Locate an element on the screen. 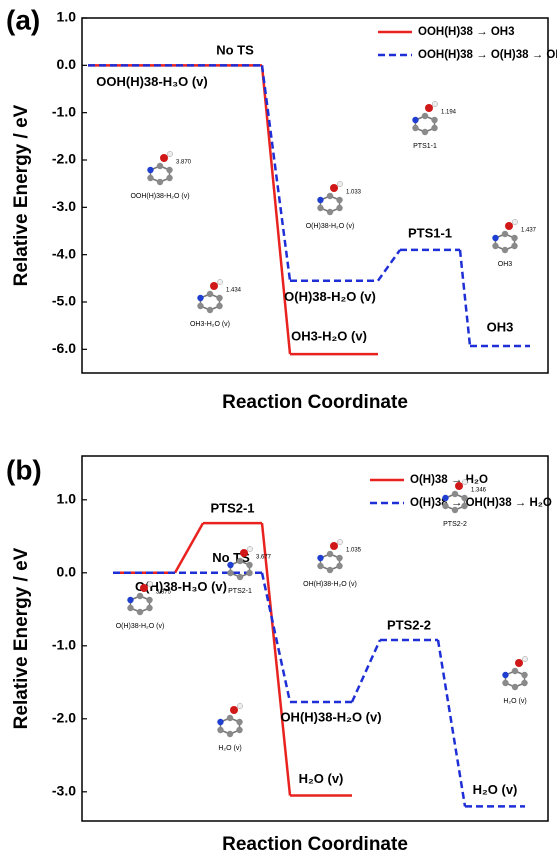  inset-distance: 3.870 is located at coordinates (184, 163).